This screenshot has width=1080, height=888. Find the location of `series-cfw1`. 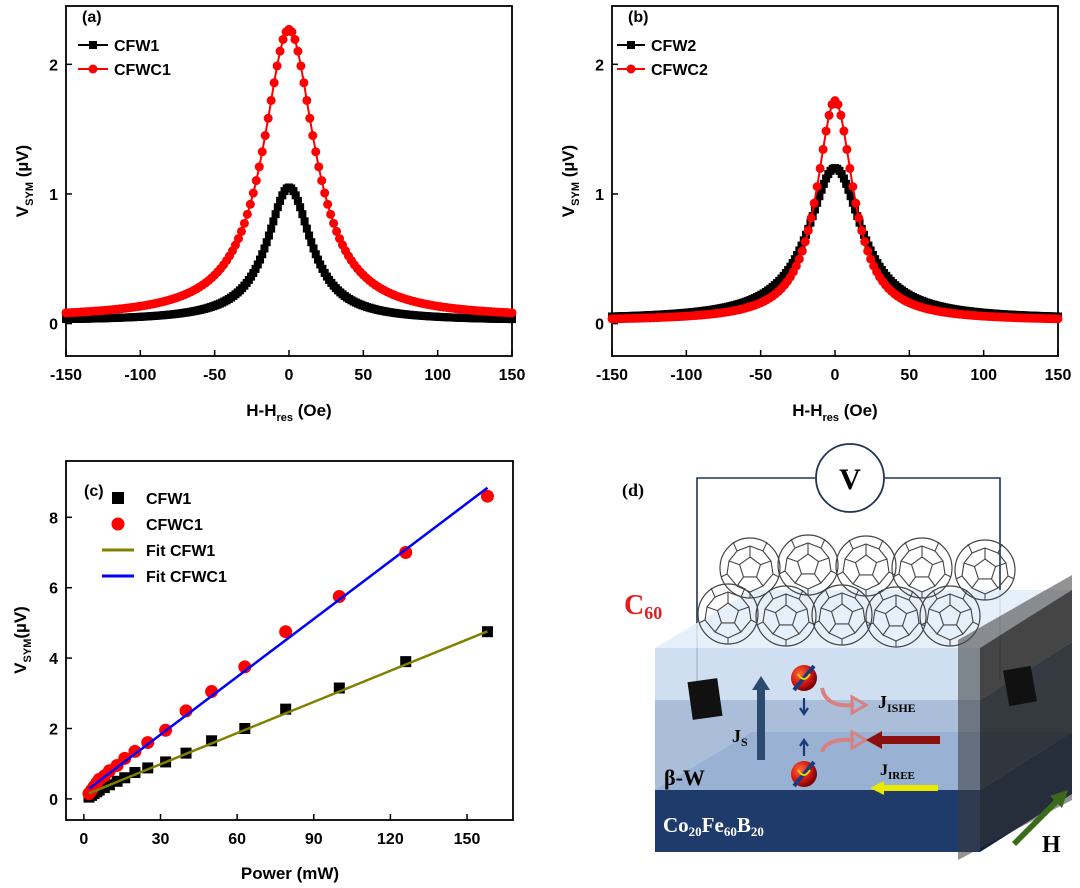

series-cfw1 is located at coordinates (288, 714).